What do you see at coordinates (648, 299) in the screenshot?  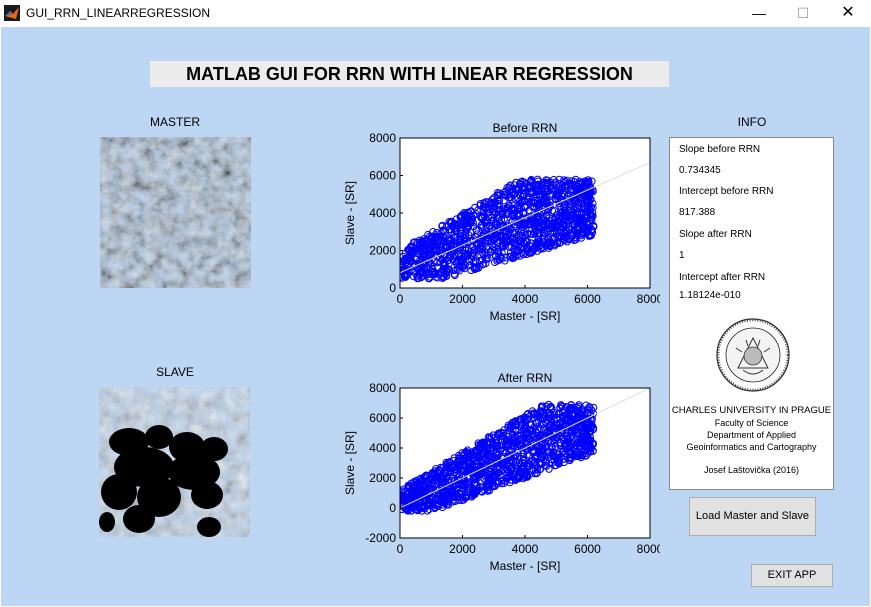 I see `x-tick-label: 8000` at bounding box center [648, 299].